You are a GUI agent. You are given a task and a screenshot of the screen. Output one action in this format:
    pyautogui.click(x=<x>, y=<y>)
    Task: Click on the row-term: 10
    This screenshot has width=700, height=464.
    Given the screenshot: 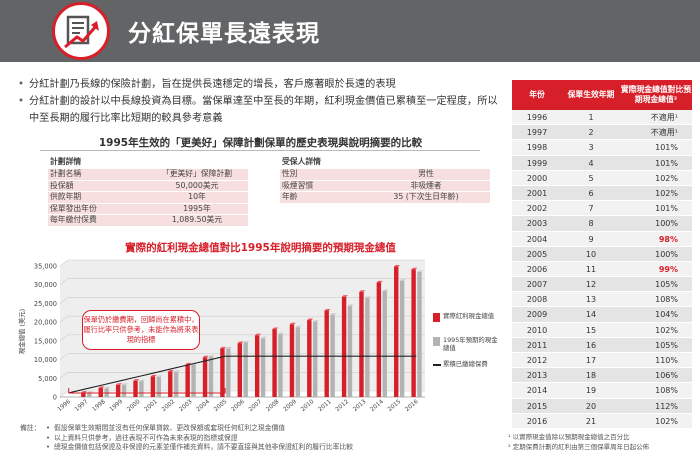 What is the action you would take?
    pyautogui.click(x=591, y=254)
    